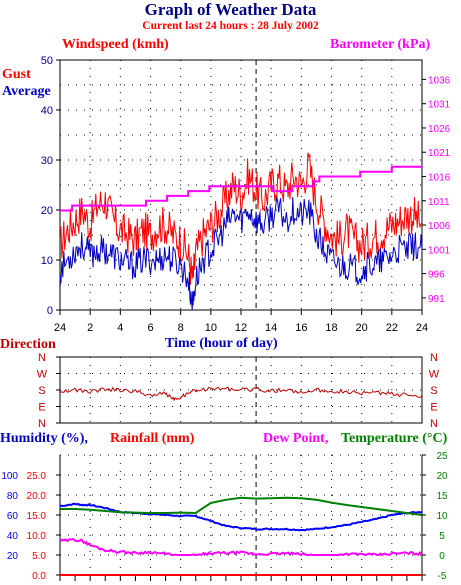 The image size is (461, 585). I want to click on x-tick-label: 18, so click(331, 328).